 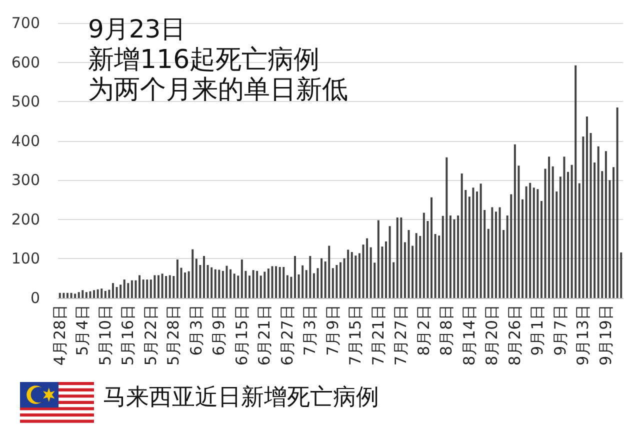 I want to click on x-tick-label: 4月28日, so click(x=59, y=335).